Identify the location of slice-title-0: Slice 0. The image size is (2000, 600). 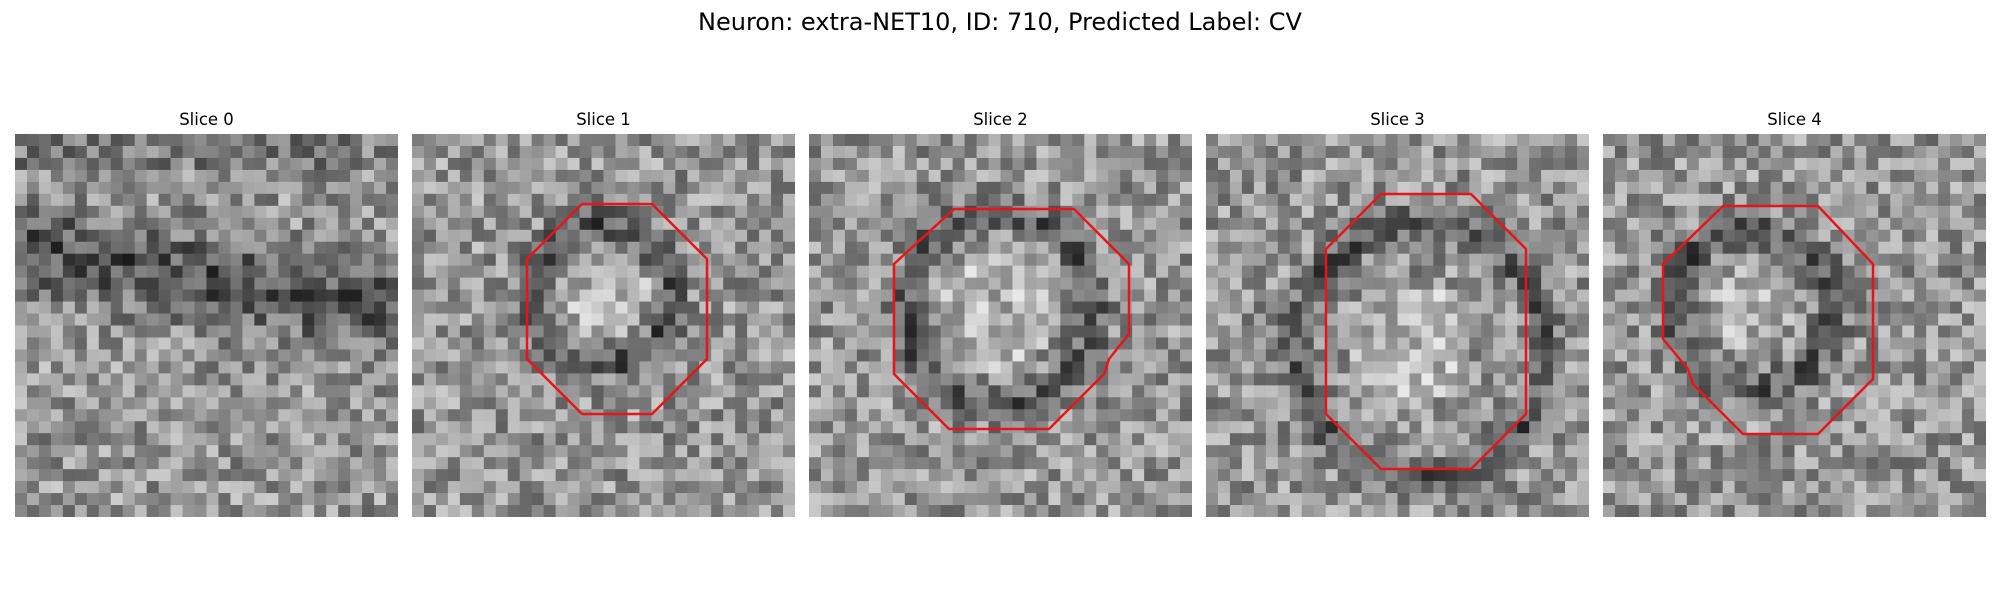
(206, 119).